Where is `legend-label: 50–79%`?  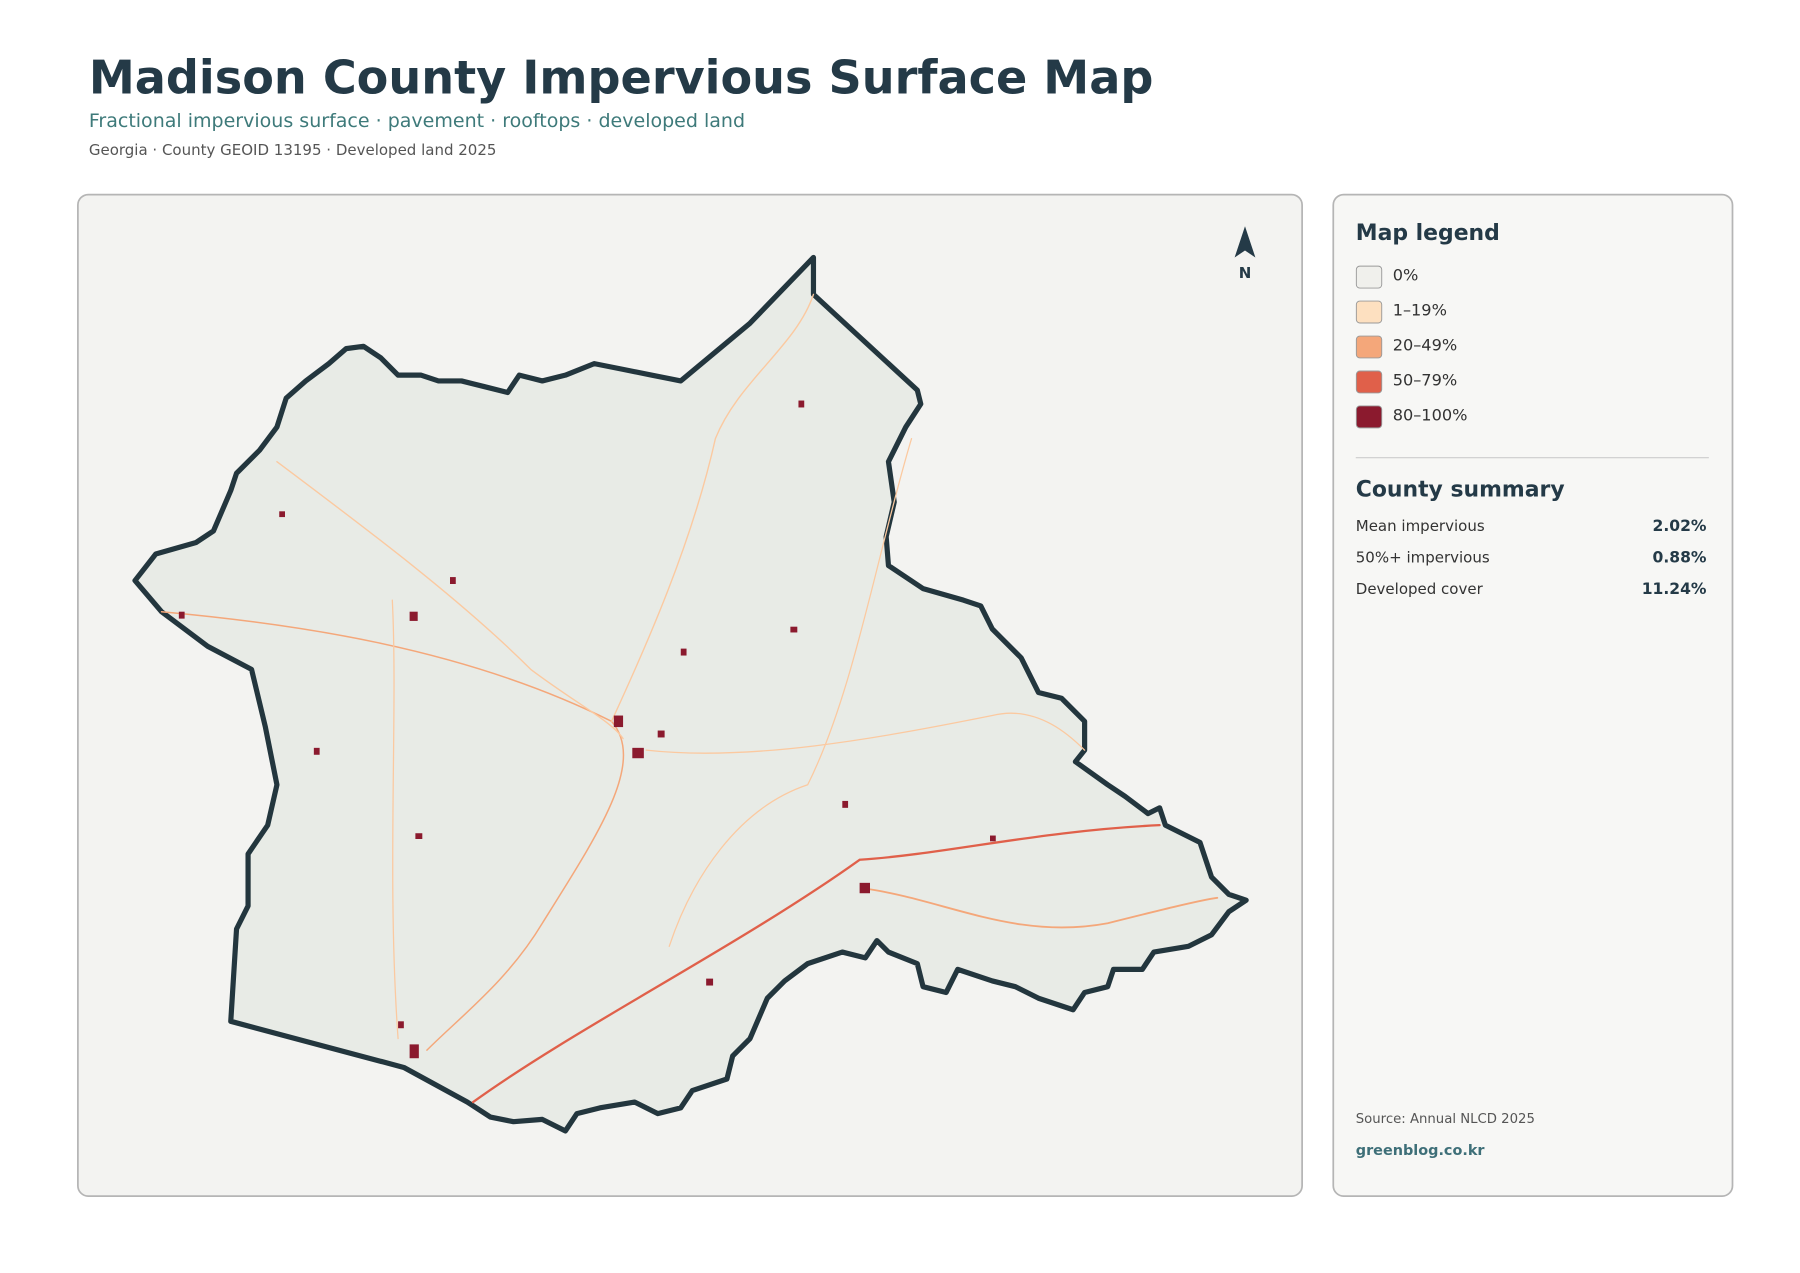
legend-label: 50–79% is located at coordinates (1425, 379).